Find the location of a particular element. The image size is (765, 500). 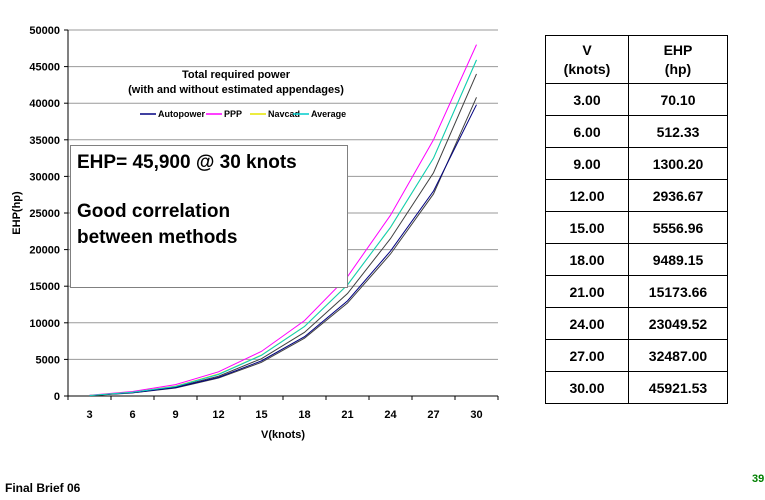

table-cell-v: 9.00 is located at coordinates (587, 163).